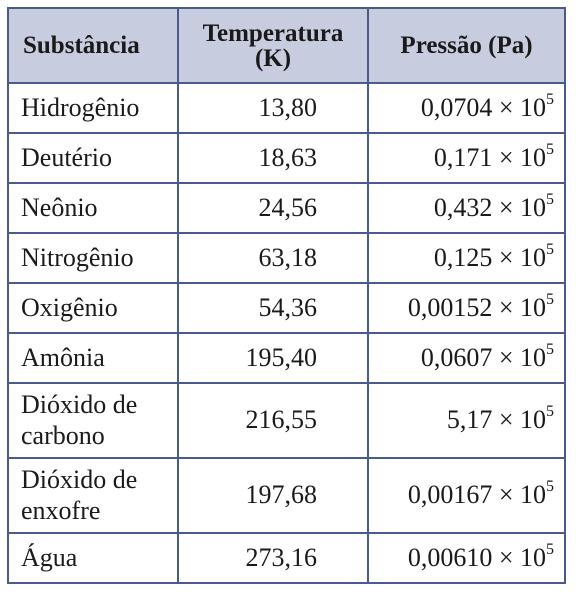 This screenshot has height=616, width=580. Describe the element at coordinates (273, 358) in the screenshot. I see `temperature-cell: 195,40` at that location.